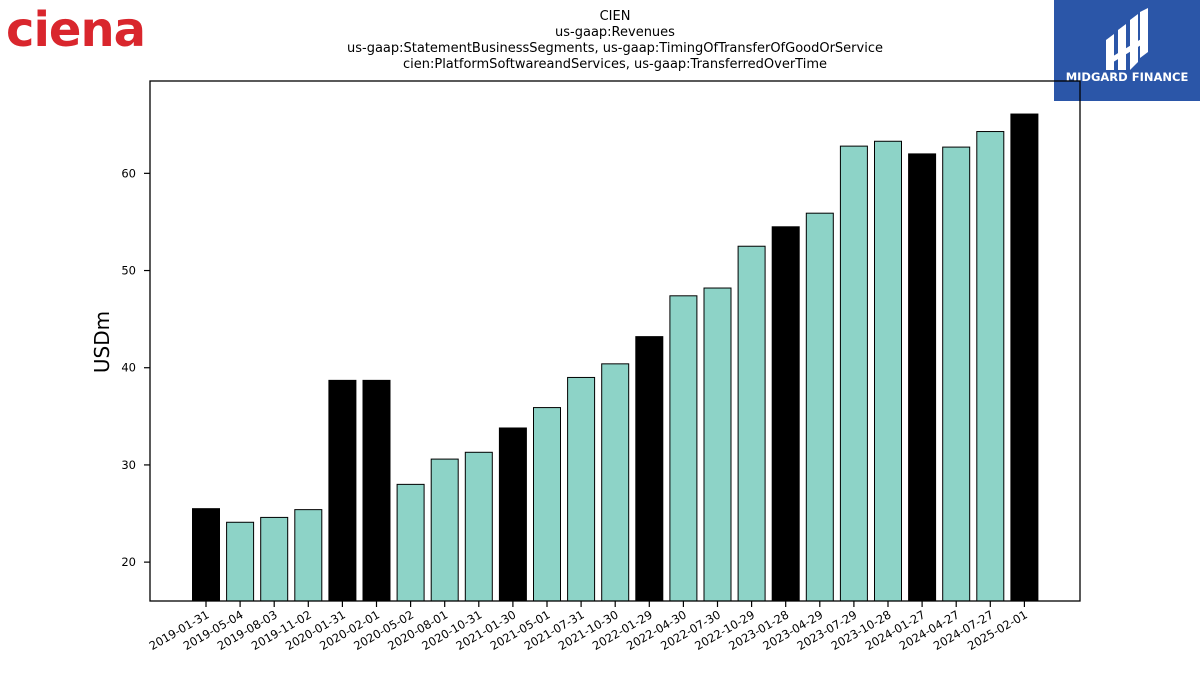  I want to click on midgard-finance-logo: MIDGARD FINANCE, so click(1127, 50).